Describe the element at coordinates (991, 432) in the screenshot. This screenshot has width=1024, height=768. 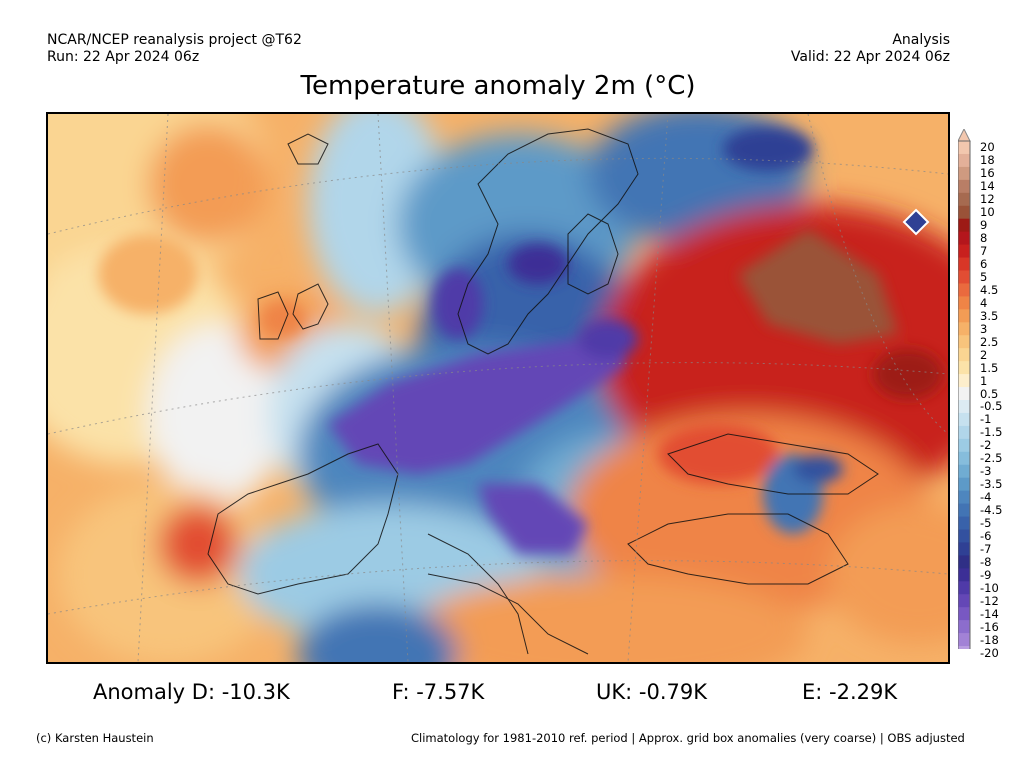
I see `legend-tick-label: -1.5` at that location.